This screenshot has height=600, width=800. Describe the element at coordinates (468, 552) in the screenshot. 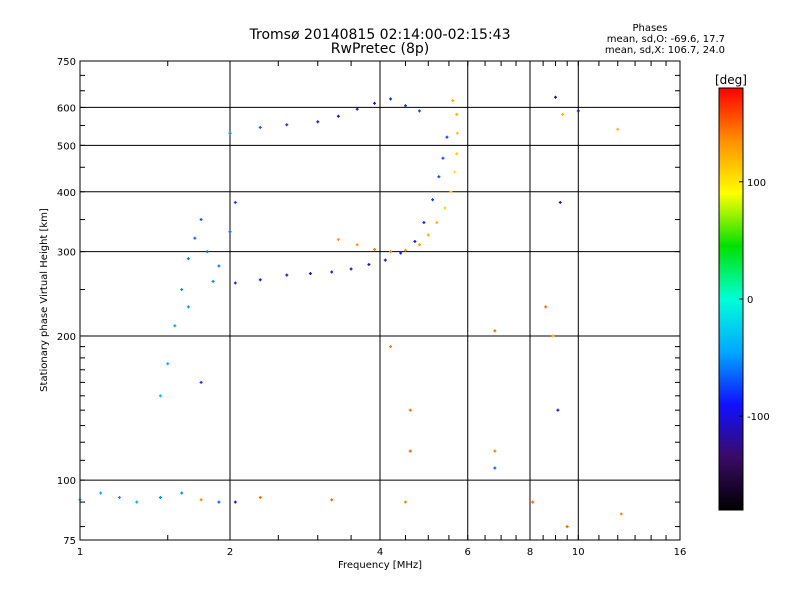

I see `x-tick-label: 6` at that location.